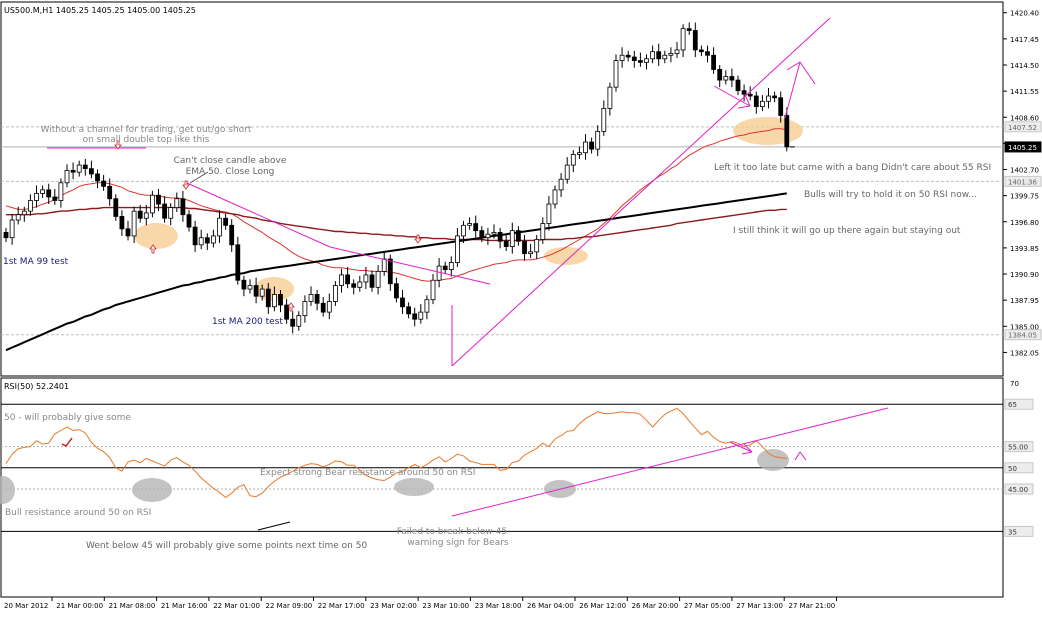 The height and width of the screenshot is (617, 1042). I want to click on signal-arrows, so click(268, 226).